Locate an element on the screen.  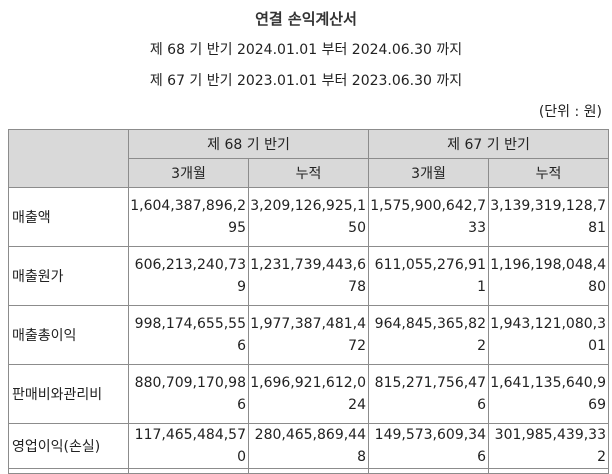
value-cell: 301,985,439,332 is located at coordinates (548, 446).